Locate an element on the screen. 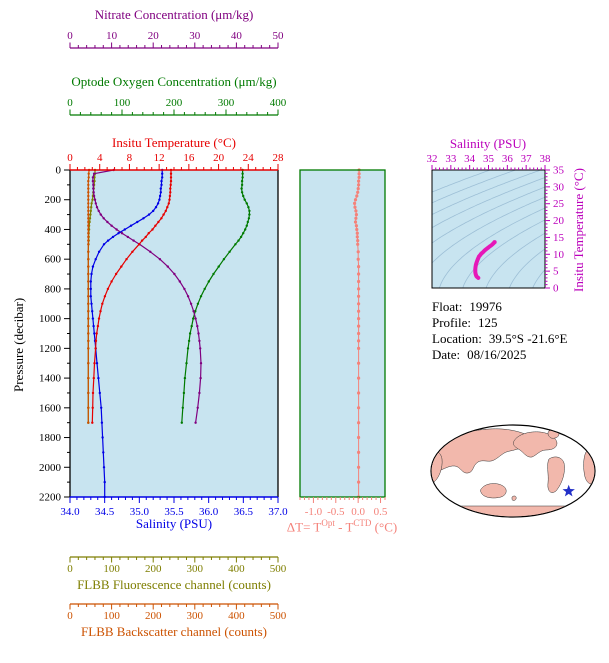  oxygen-axis: 0 100 200 300 400 is located at coordinates (177, 106).